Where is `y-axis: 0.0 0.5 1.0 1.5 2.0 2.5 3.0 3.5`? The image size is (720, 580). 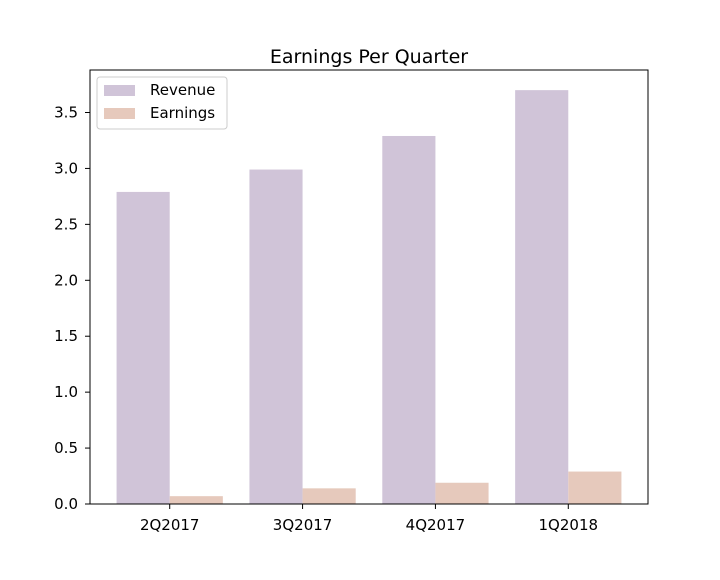 y-axis: 0.0 0.5 1.0 1.5 2.0 2.5 3.0 3.5 is located at coordinates (72, 308).